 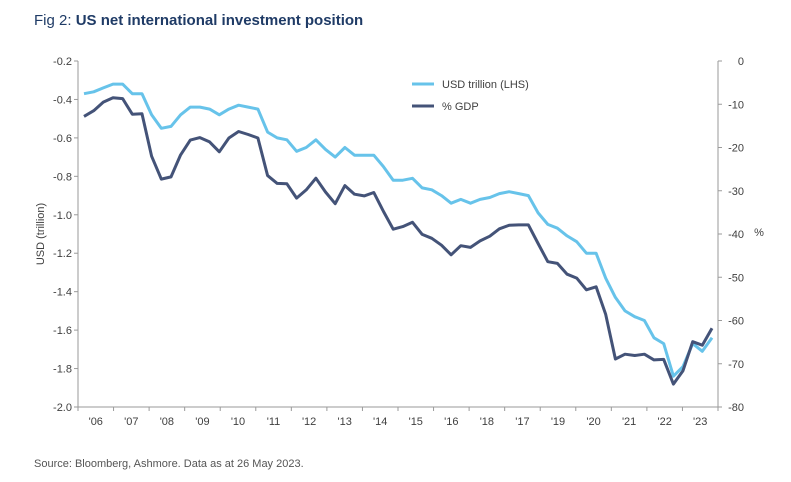 I want to click on x-tick-label: '15, so click(x=416, y=422).